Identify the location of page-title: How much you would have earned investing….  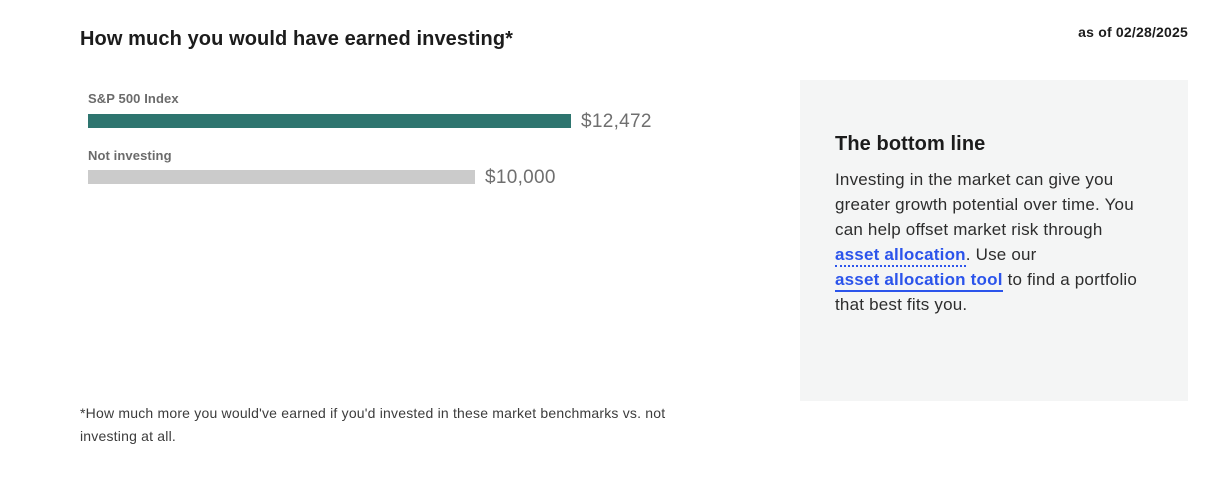
(297, 39).